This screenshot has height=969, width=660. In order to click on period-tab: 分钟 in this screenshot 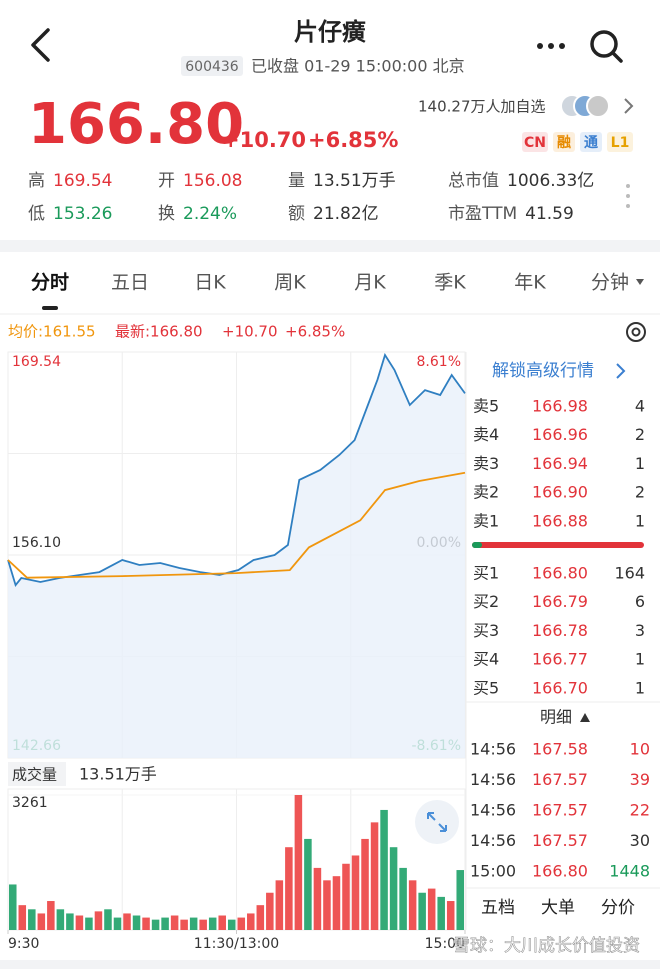, I will do `click(610, 283)`.